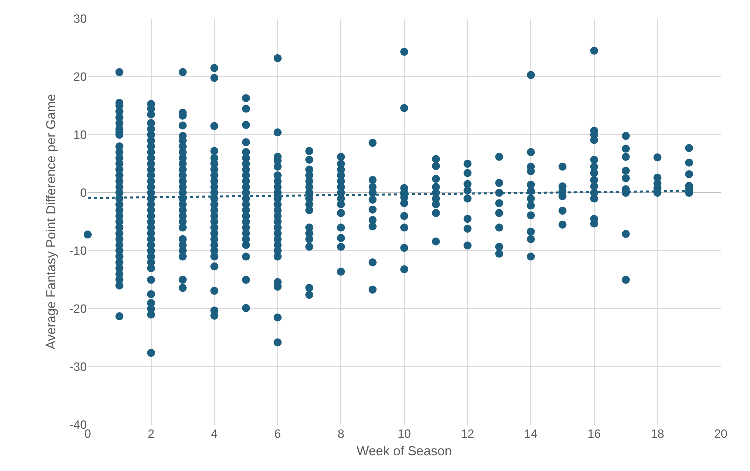  I want to click on x-tick-label: 8, so click(341, 434).